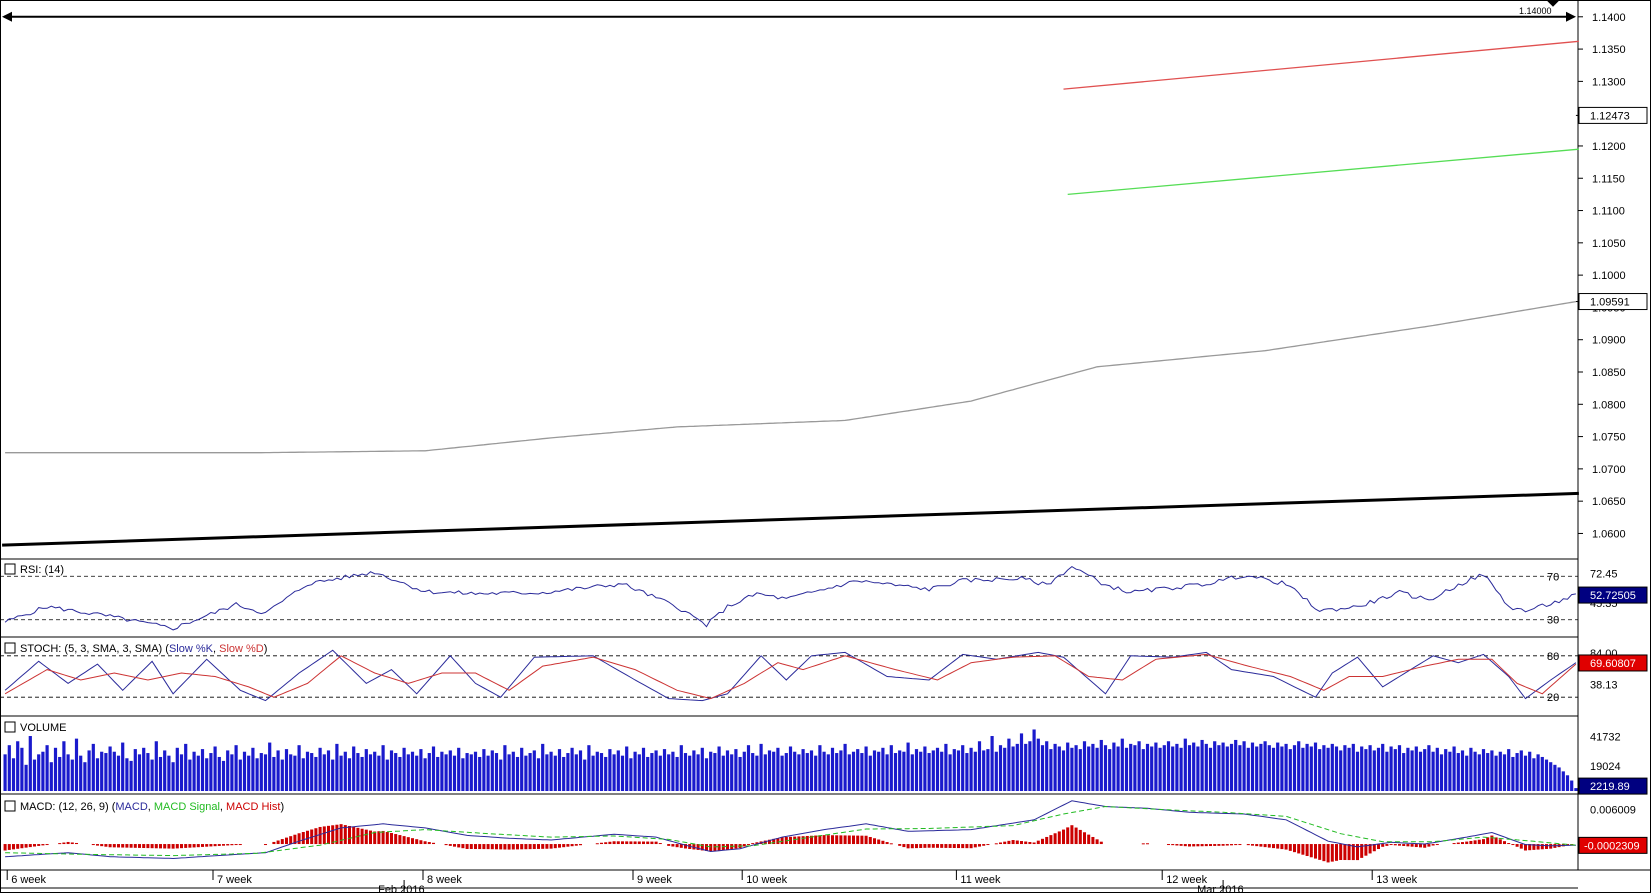 The height and width of the screenshot is (893, 1651). Describe the element at coordinates (241, 649) in the screenshot. I see `stoch-legend-d: Slow %D` at that location.